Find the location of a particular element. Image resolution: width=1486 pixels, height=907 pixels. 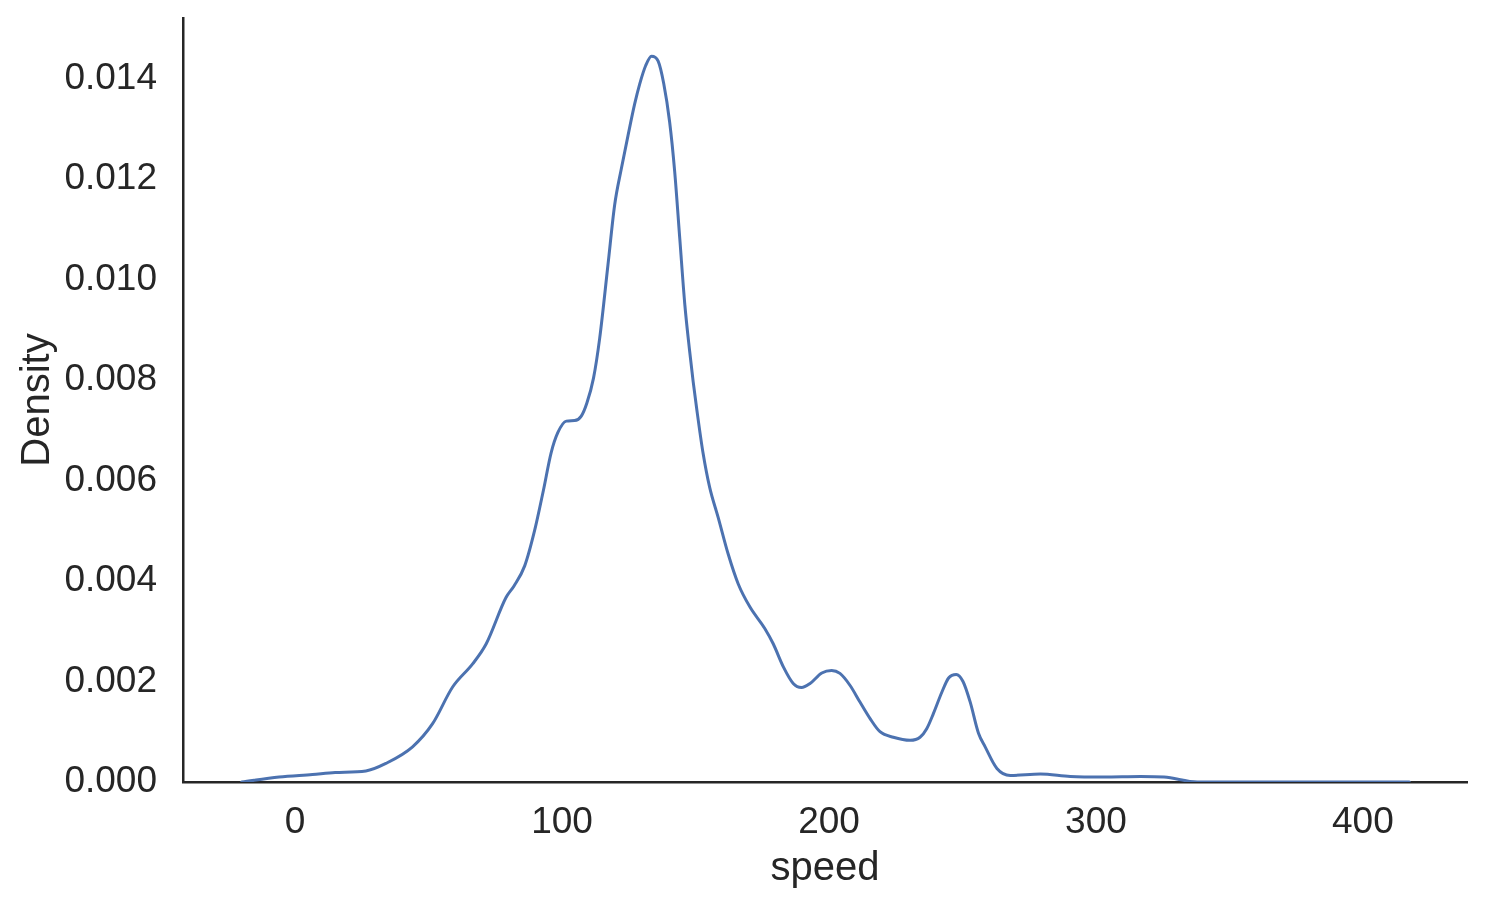

y-tick-label: 0.000 is located at coordinates (110, 780).